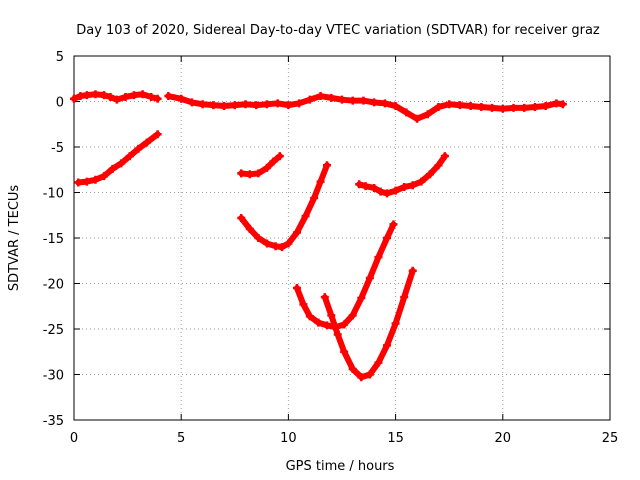 The height and width of the screenshot is (480, 640). I want to click on y-tick-label: -35, so click(53, 421).